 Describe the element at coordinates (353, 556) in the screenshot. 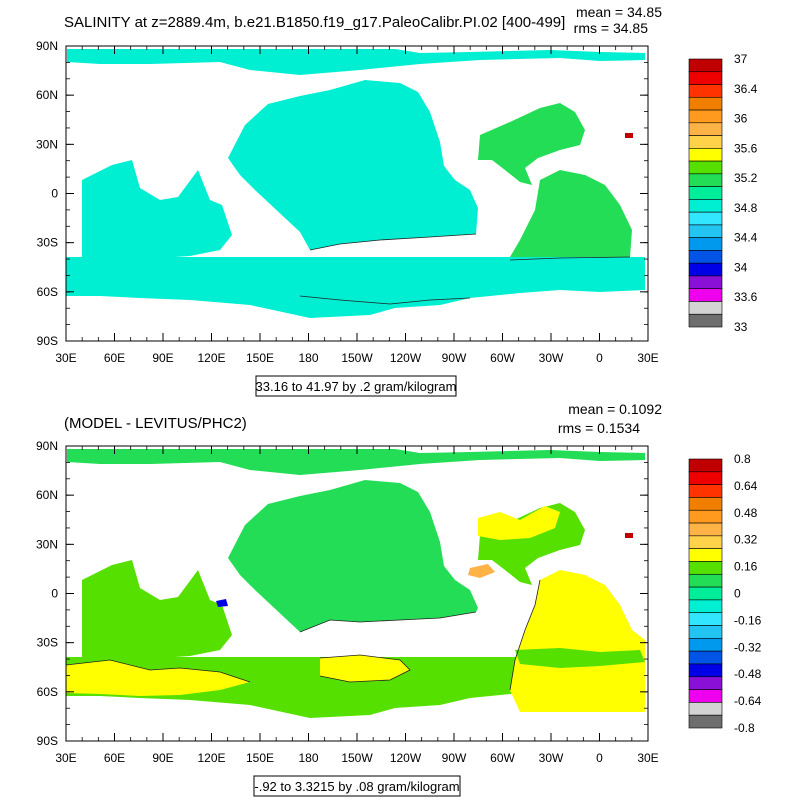

I see `region-pacific` at that location.